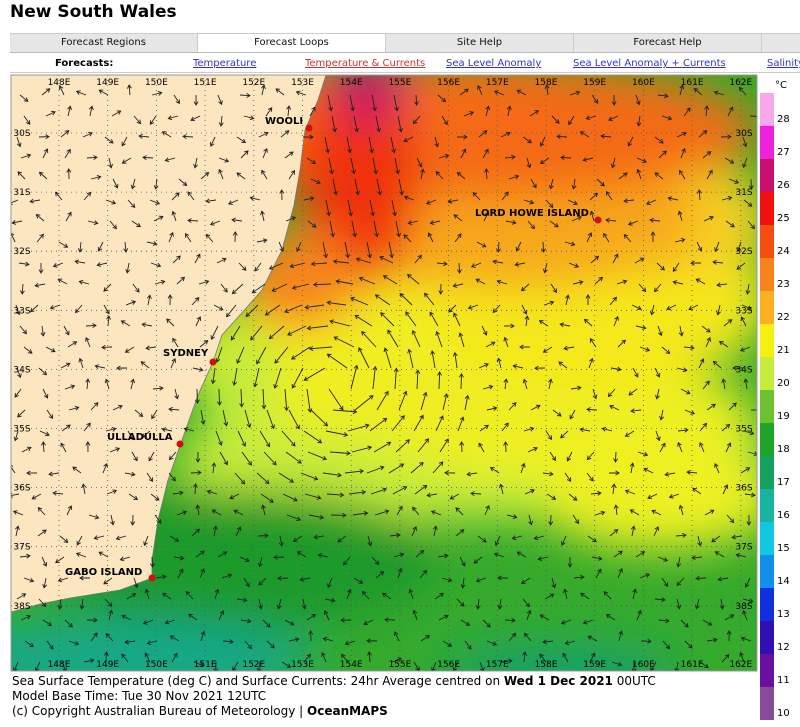  Describe the element at coordinates (480, 43) in the screenshot. I see `tab: Site Help` at that location.